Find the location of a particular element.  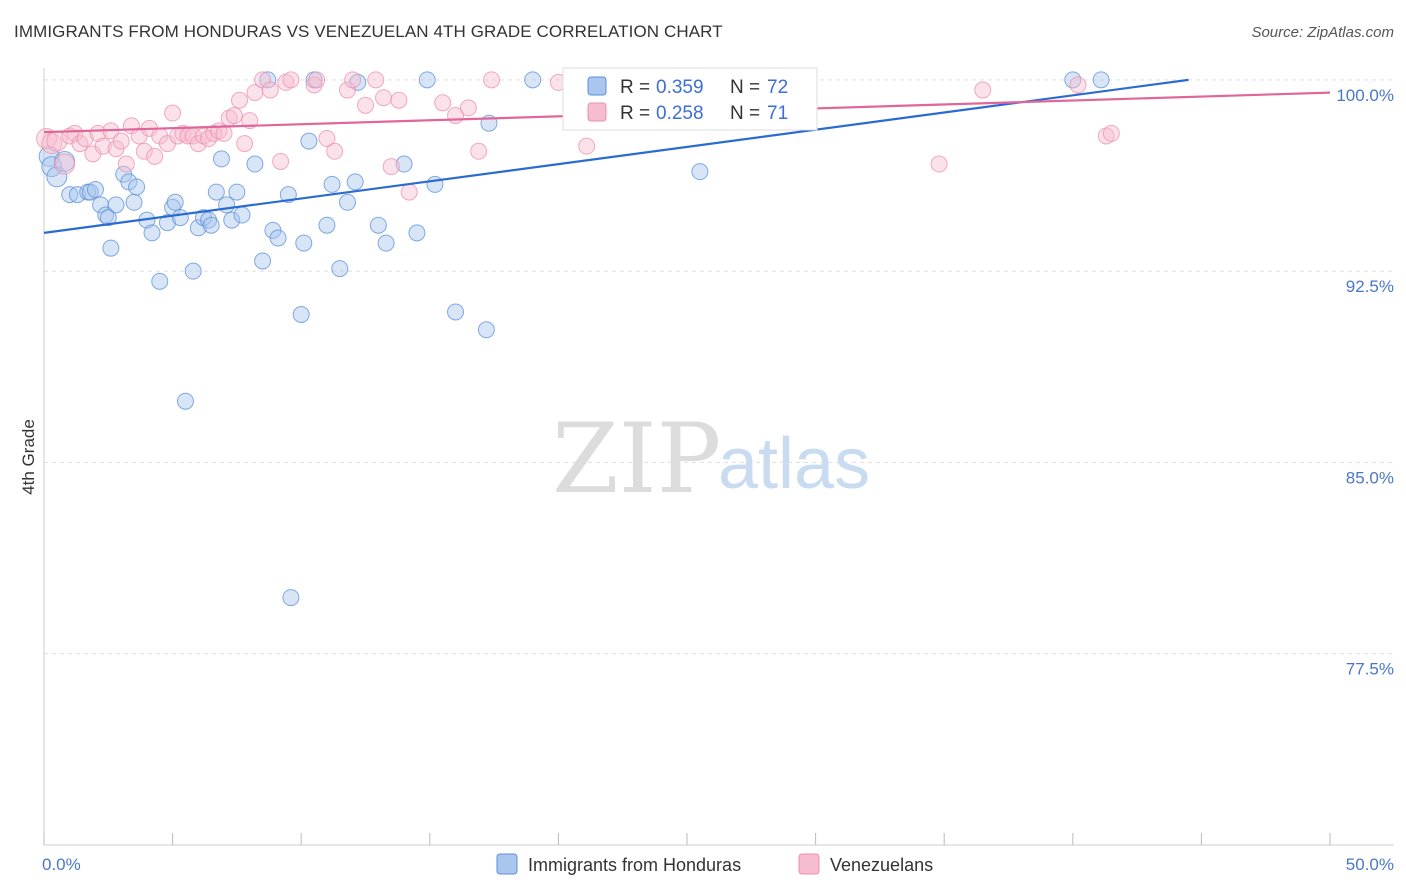

legend-r-label-venezuelans: R = is located at coordinates (635, 113).